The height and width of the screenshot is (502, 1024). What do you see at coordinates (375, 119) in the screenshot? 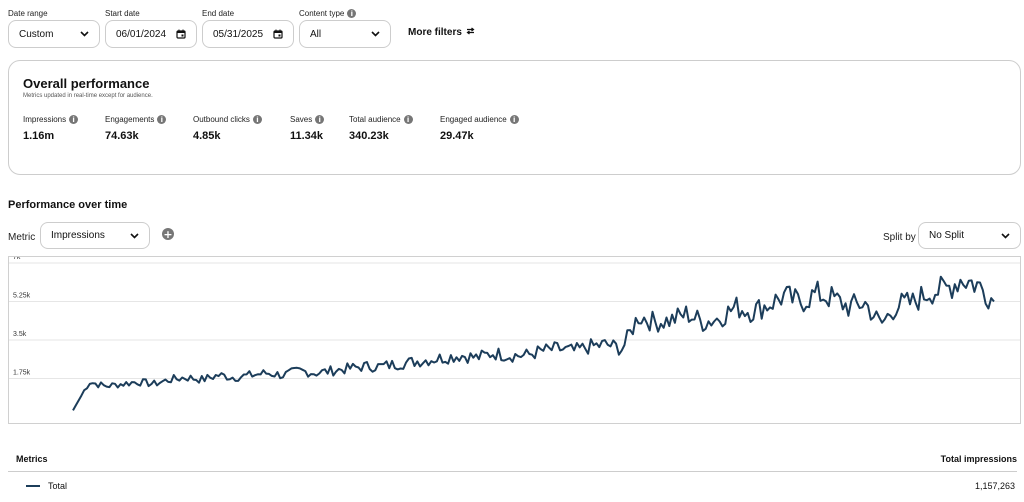
I see `metric-label: Total audience` at bounding box center [375, 119].